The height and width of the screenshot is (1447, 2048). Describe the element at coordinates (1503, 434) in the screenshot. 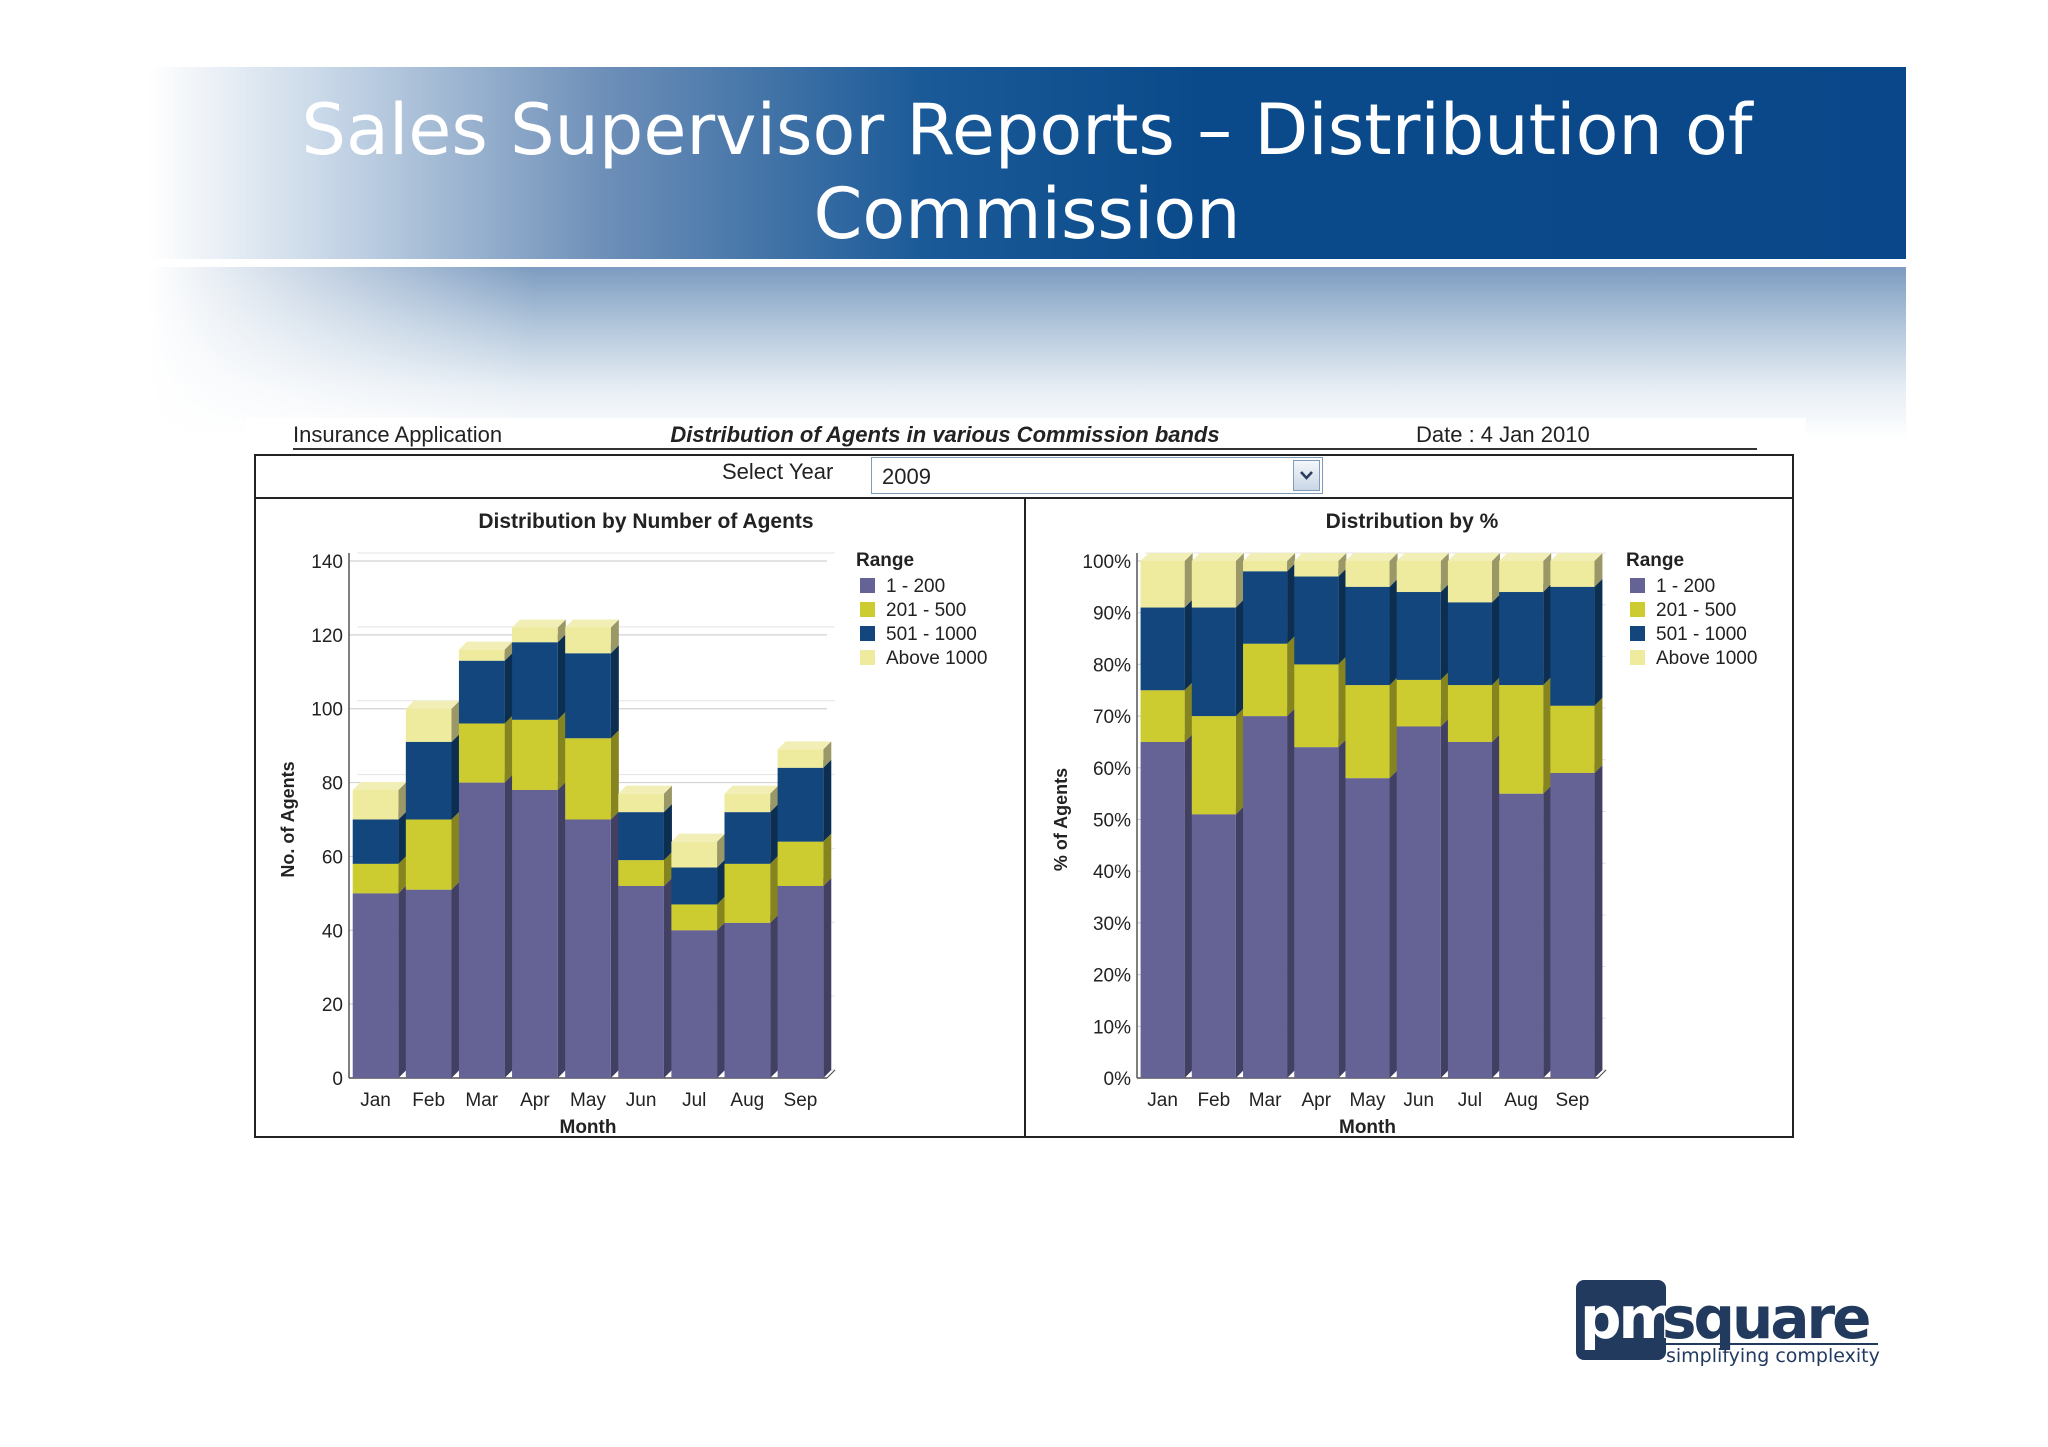

I see `report-date: Date : 4 Jan 2010` at that location.